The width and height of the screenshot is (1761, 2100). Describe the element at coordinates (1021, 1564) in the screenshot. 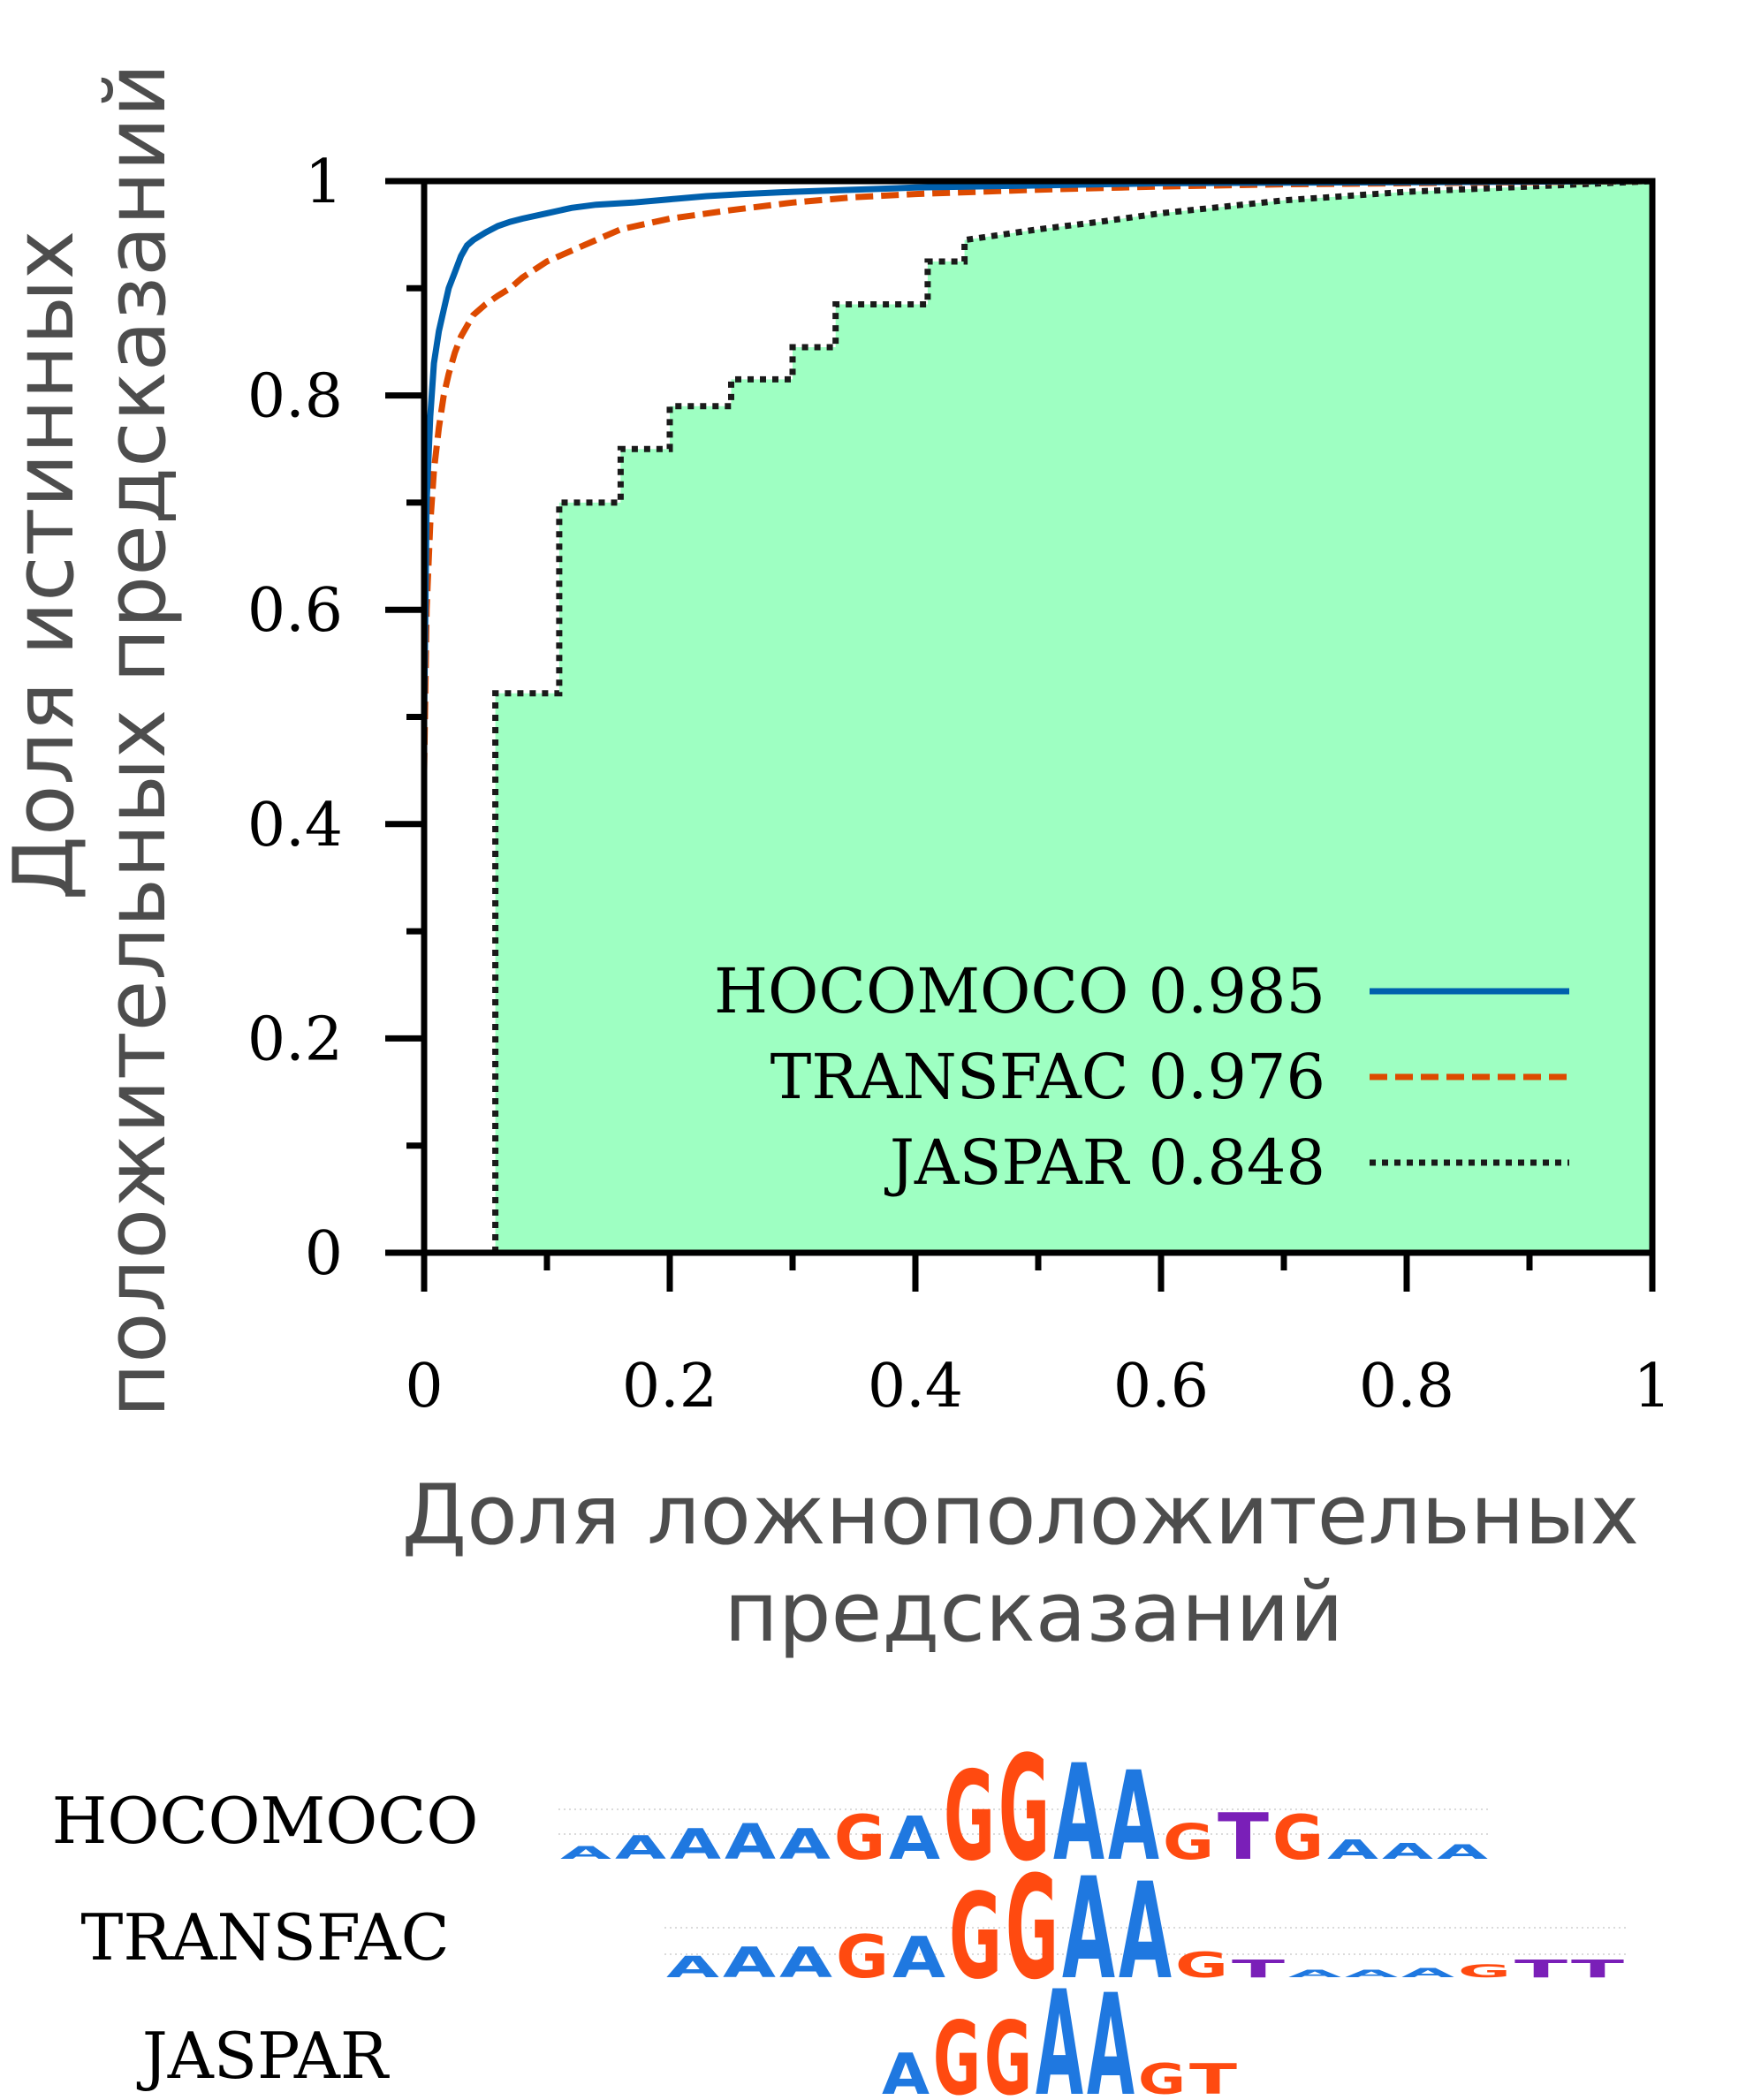

I see `x-axis-title: Доля ложноположительных предсказаний` at that location.